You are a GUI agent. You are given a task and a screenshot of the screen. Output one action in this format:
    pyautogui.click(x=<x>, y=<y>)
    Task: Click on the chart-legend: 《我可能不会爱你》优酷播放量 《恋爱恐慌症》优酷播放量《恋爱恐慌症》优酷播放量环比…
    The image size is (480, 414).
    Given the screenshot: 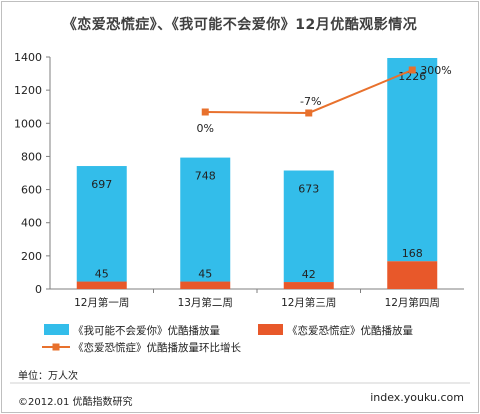 What is the action you would take?
    pyautogui.click(x=240, y=354)
    